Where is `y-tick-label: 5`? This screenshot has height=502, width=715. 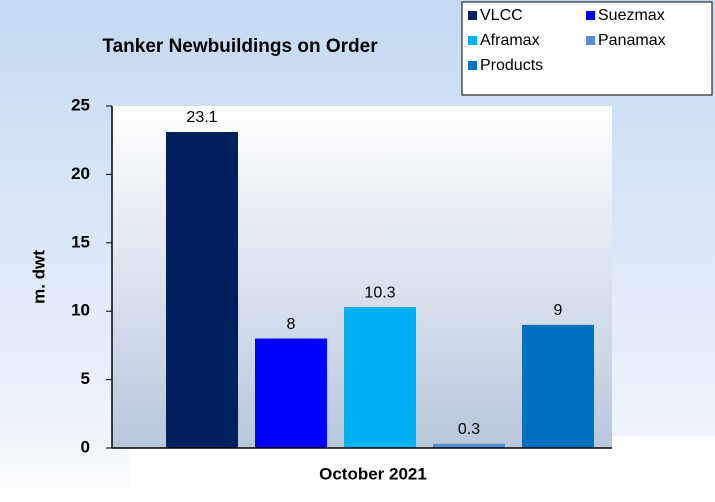
y-tick-label: 5 is located at coordinates (85, 378).